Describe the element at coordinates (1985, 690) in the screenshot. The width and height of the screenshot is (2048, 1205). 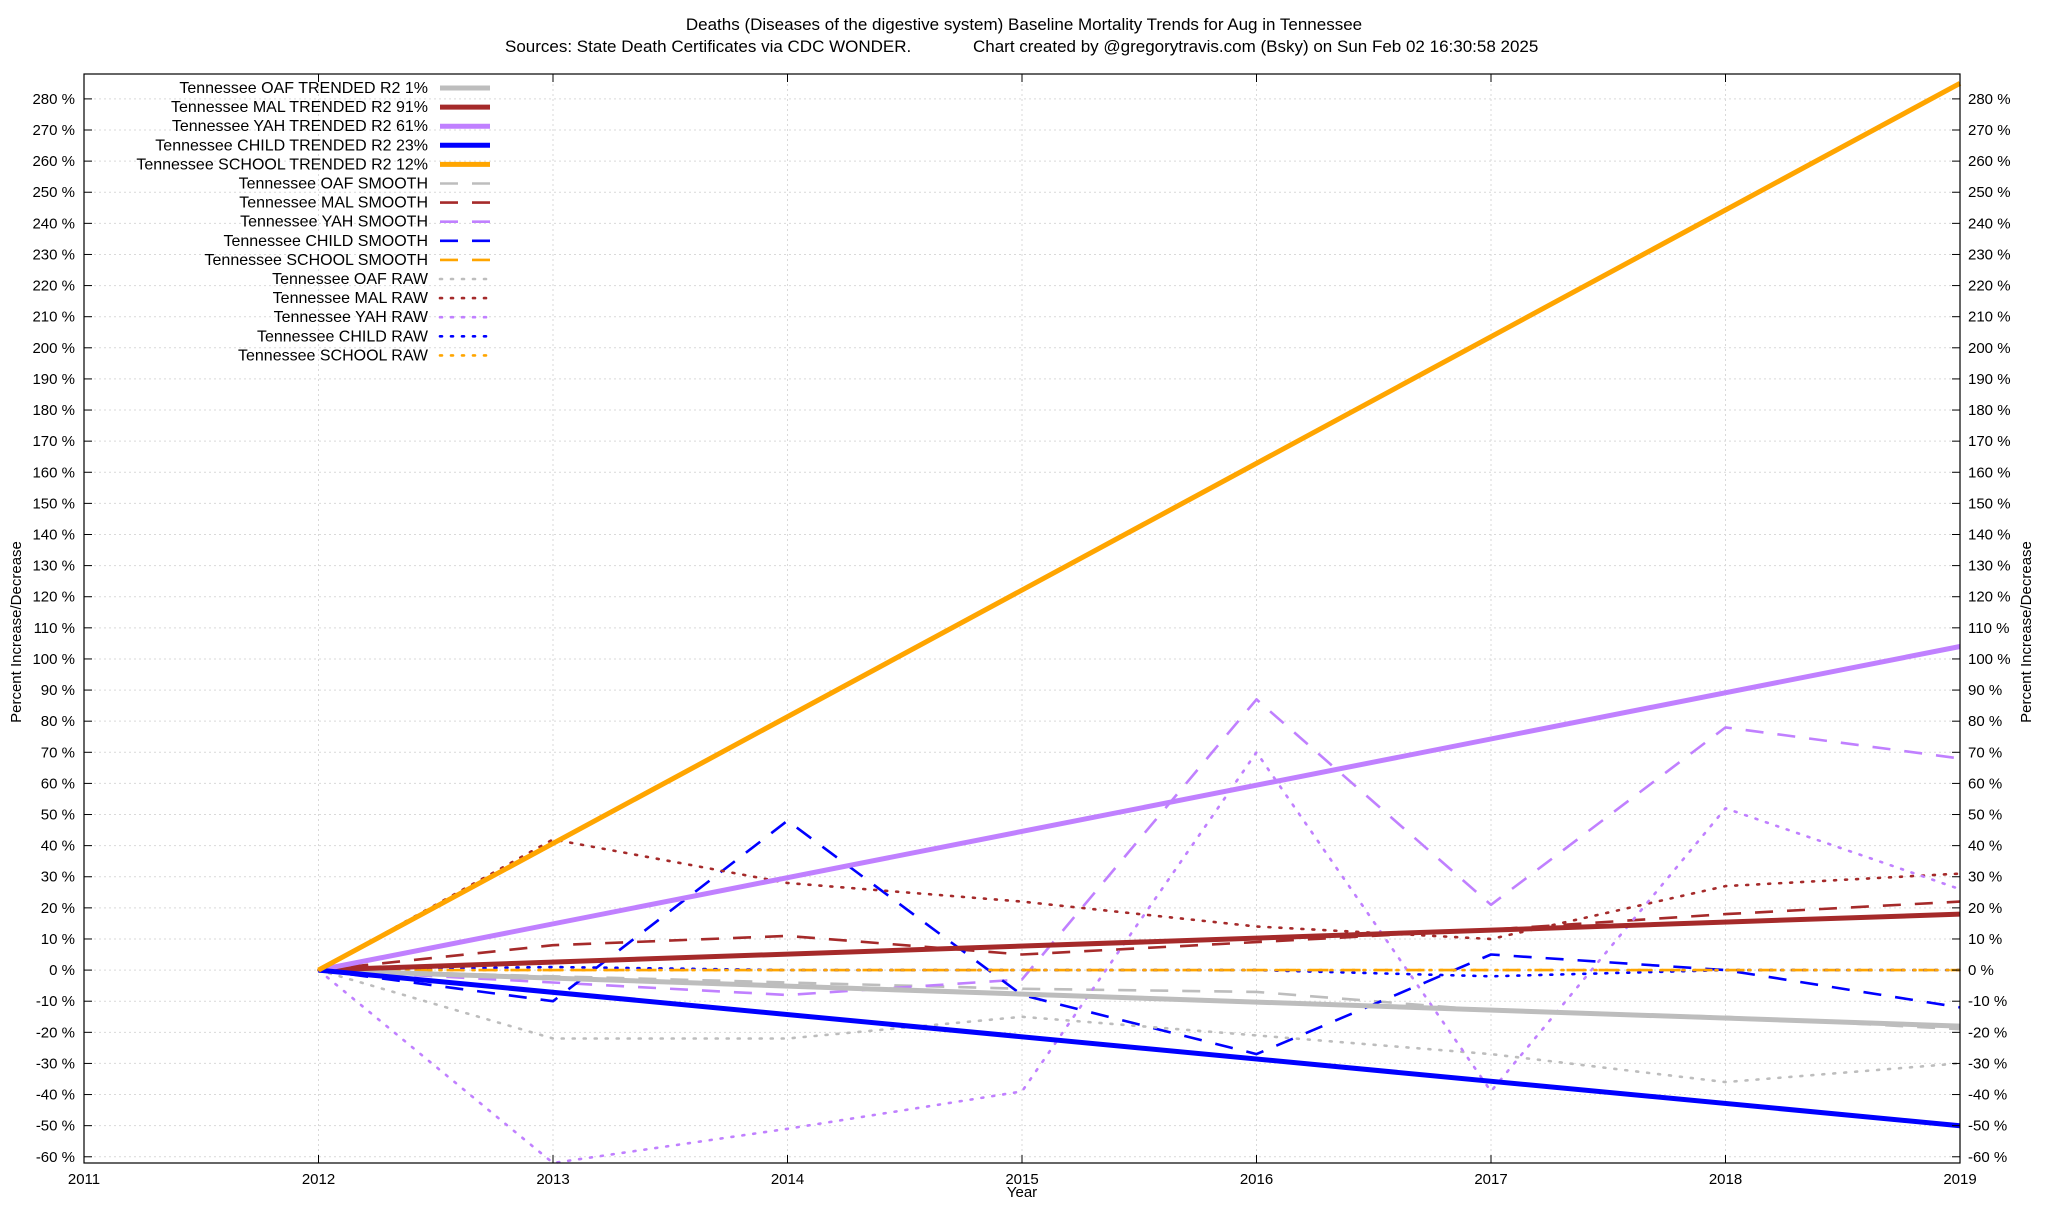
I see `y-tick-label-right: 90 %` at that location.